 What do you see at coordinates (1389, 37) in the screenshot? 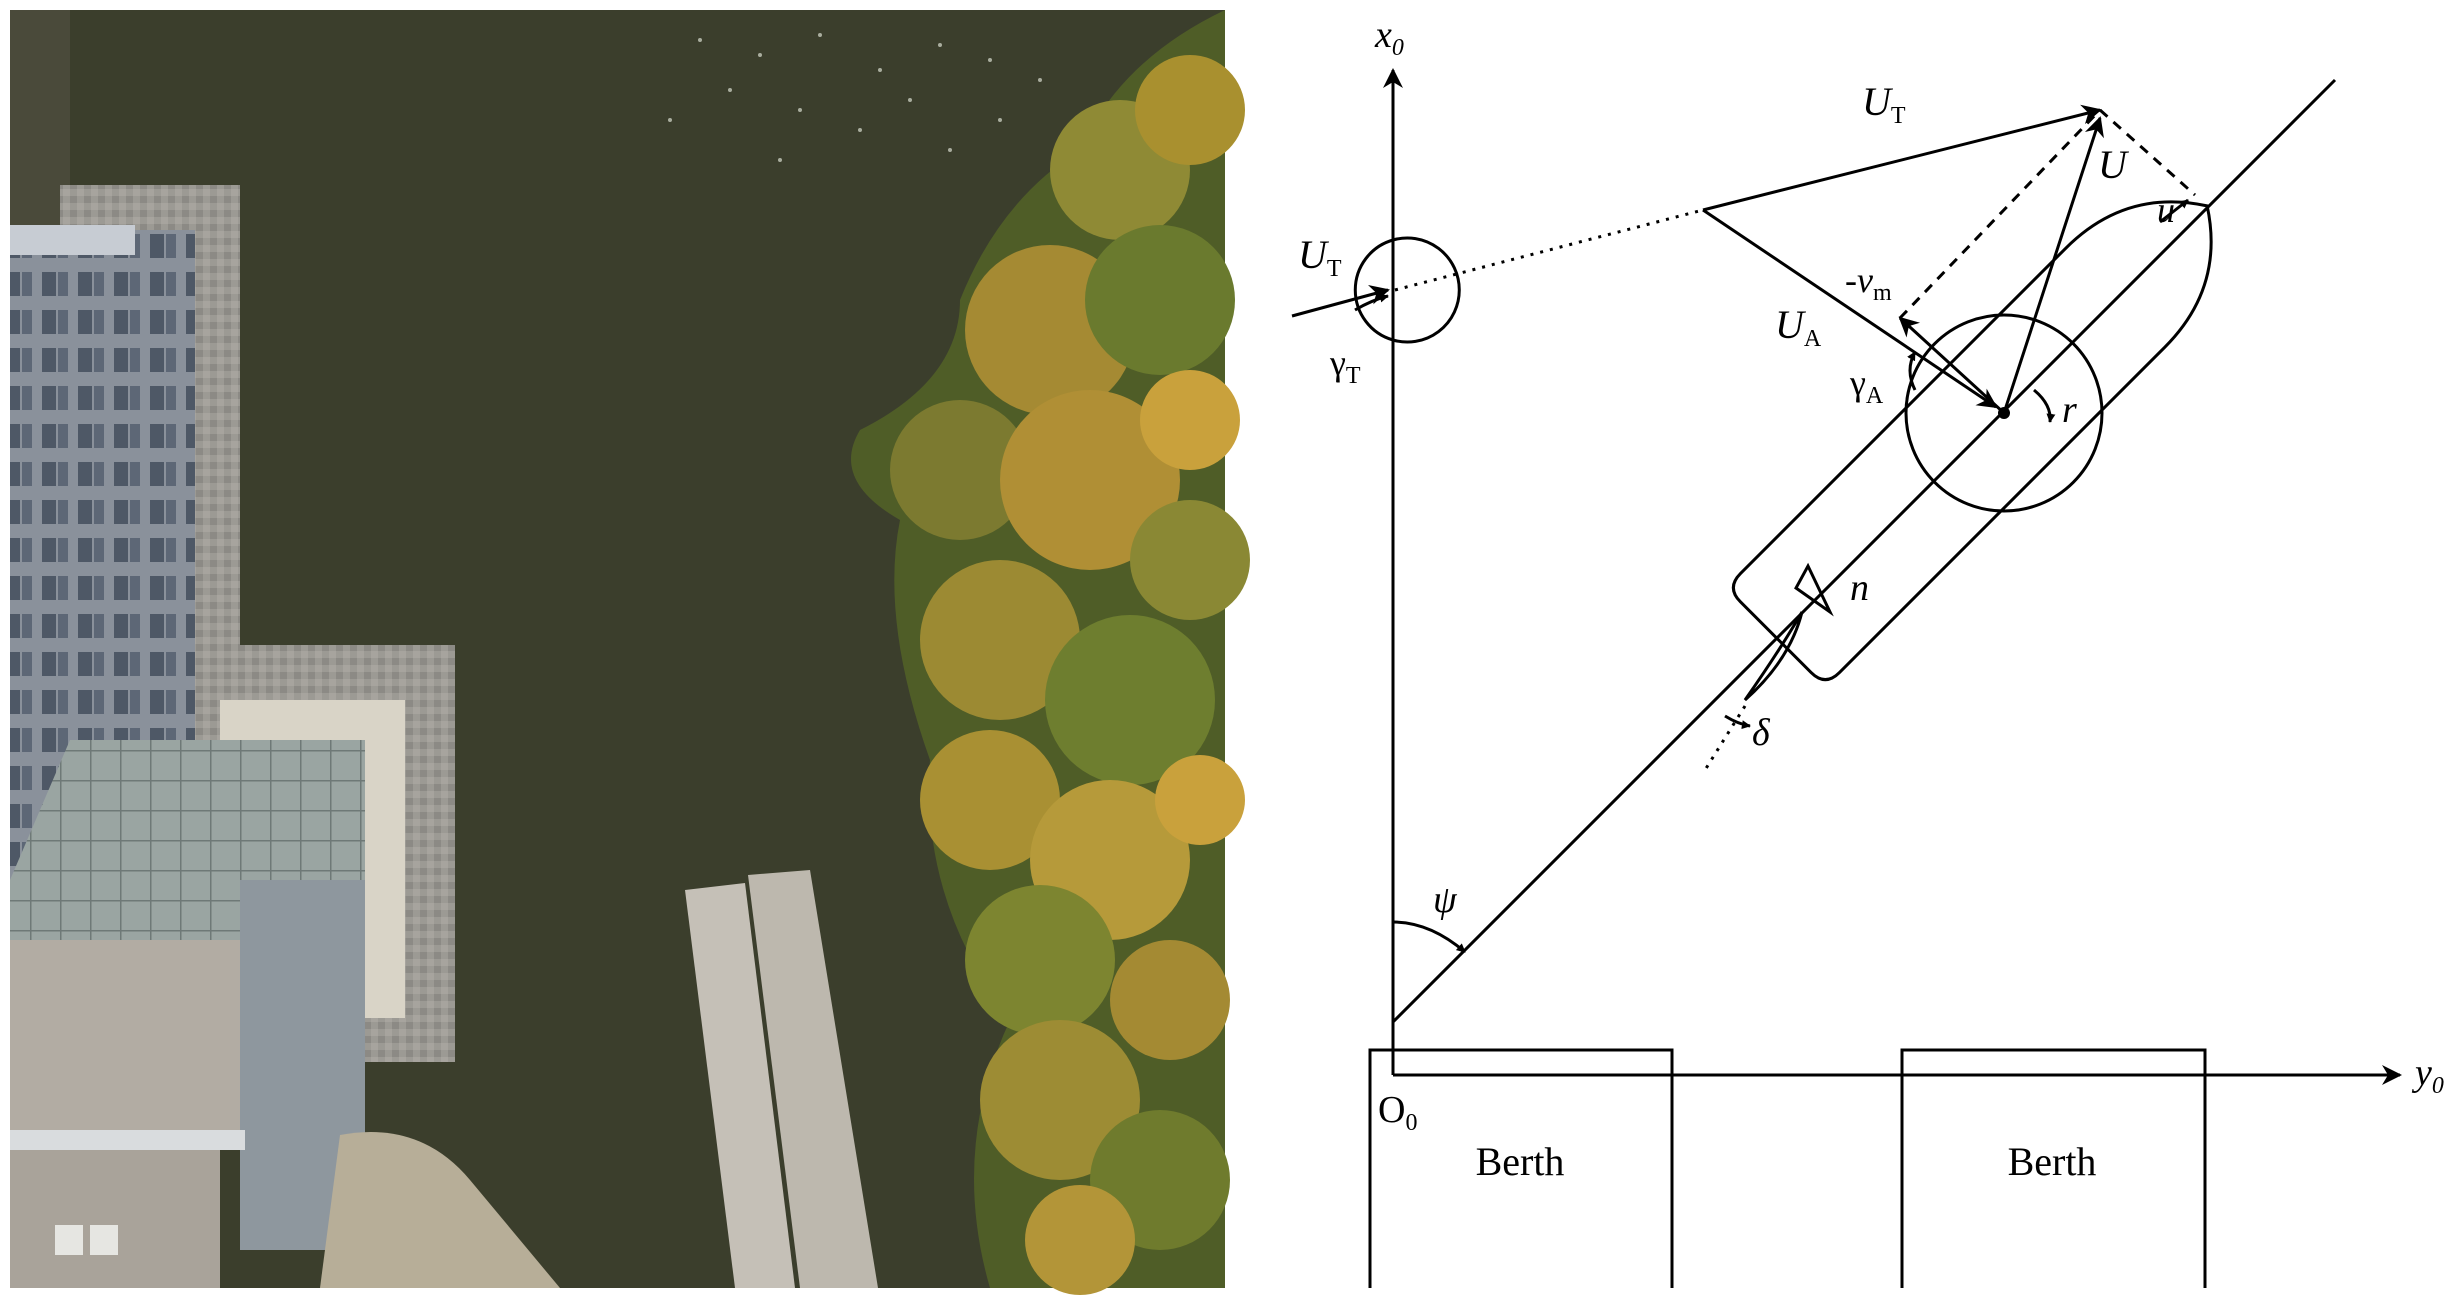
I see `x-axis-label: x0` at bounding box center [1389, 37].